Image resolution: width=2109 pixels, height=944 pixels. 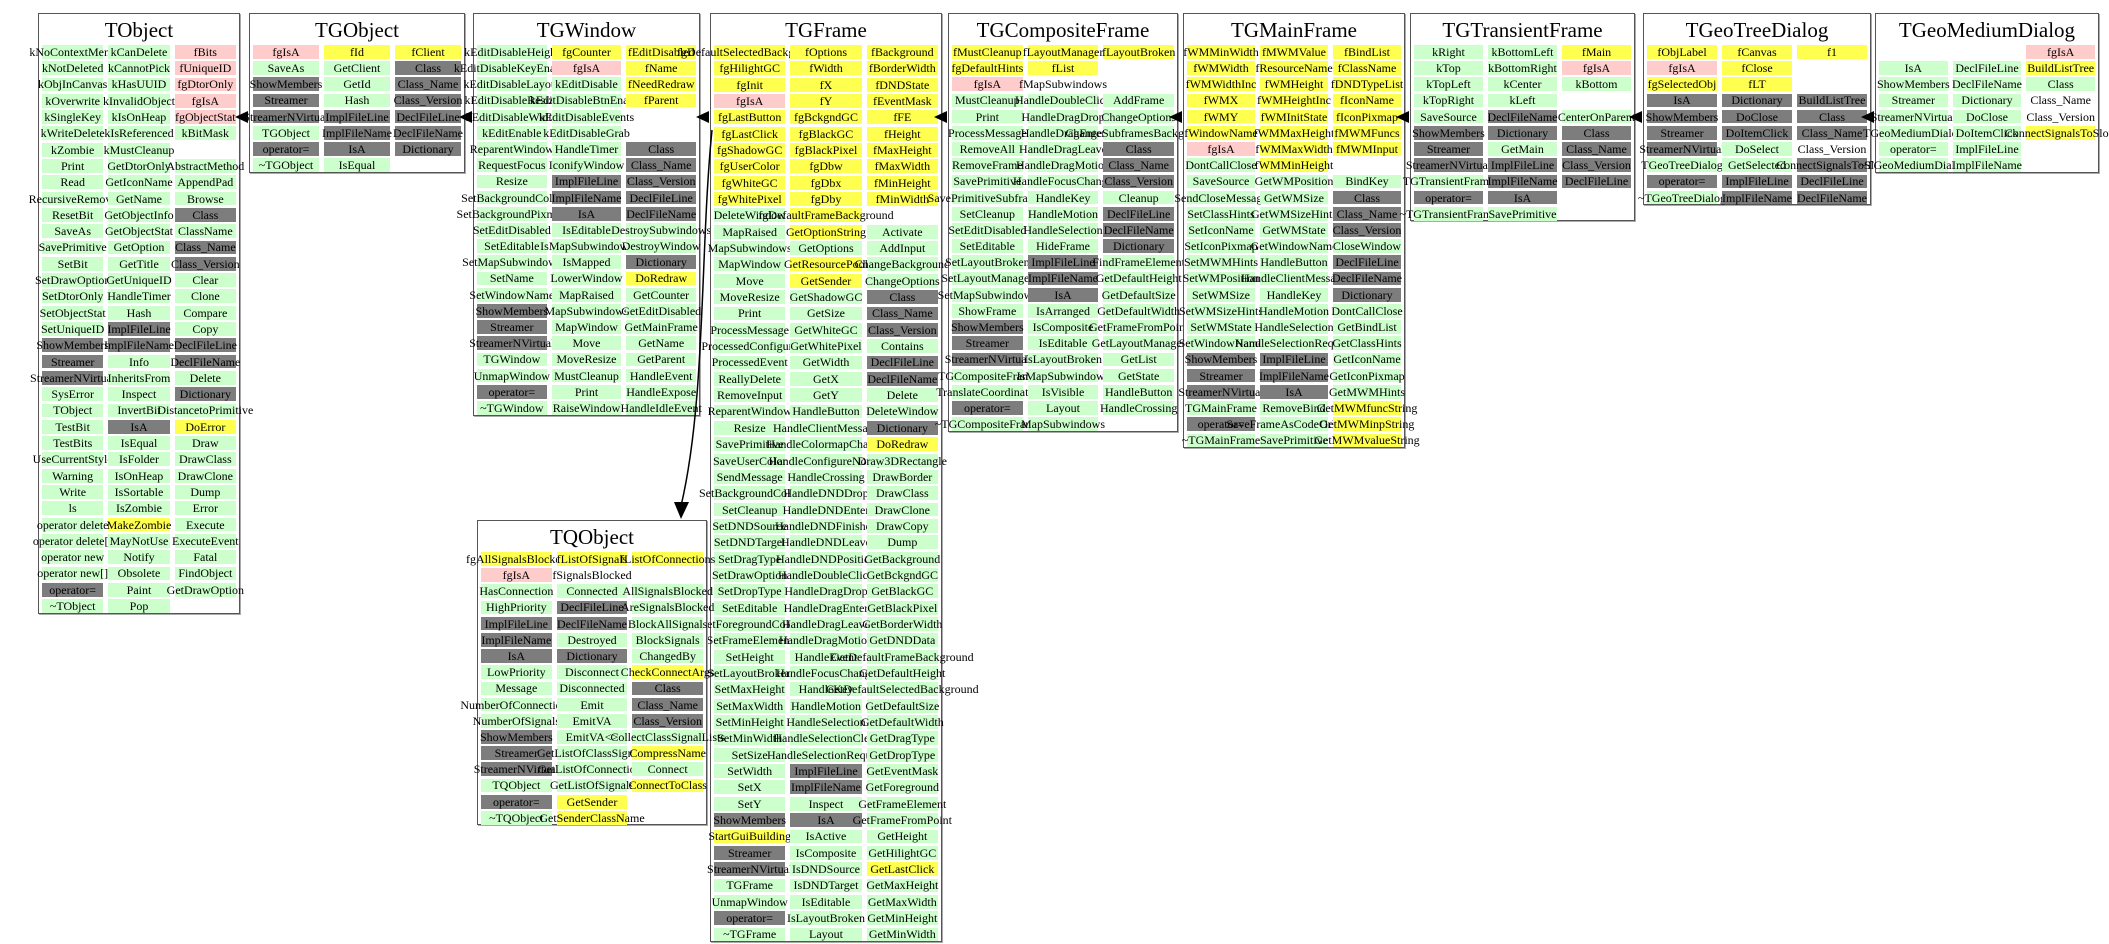 I want to click on member-label: ReparentWindow, so click(x=749, y=411).